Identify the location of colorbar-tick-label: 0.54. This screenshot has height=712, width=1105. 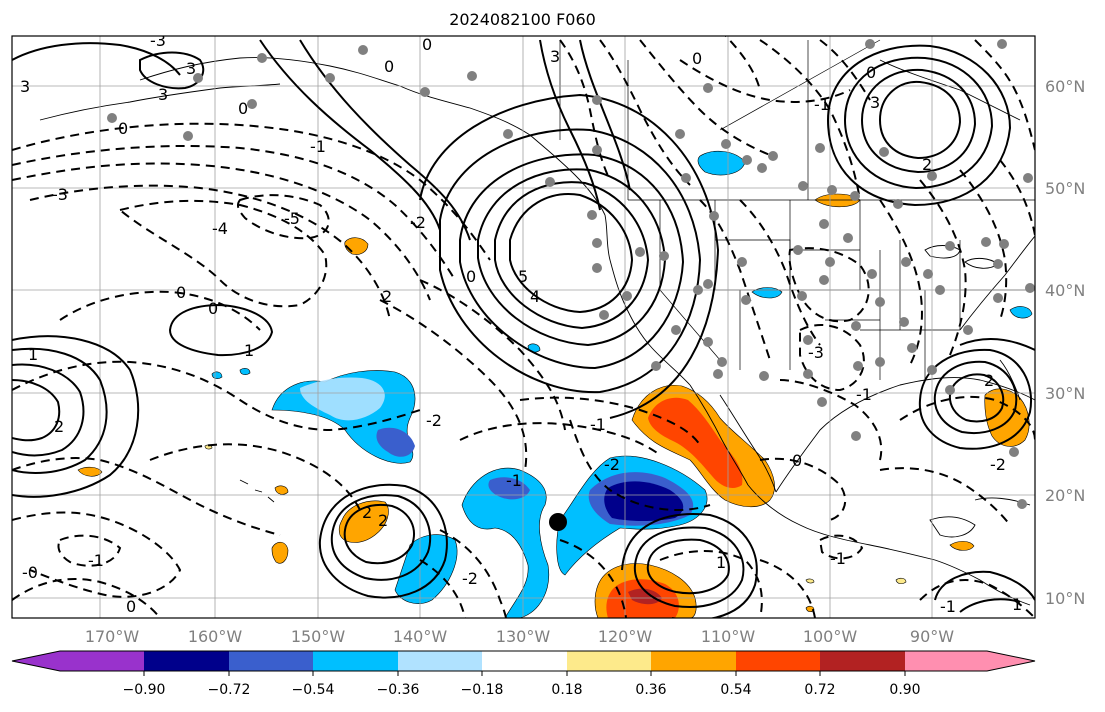
(735, 690).